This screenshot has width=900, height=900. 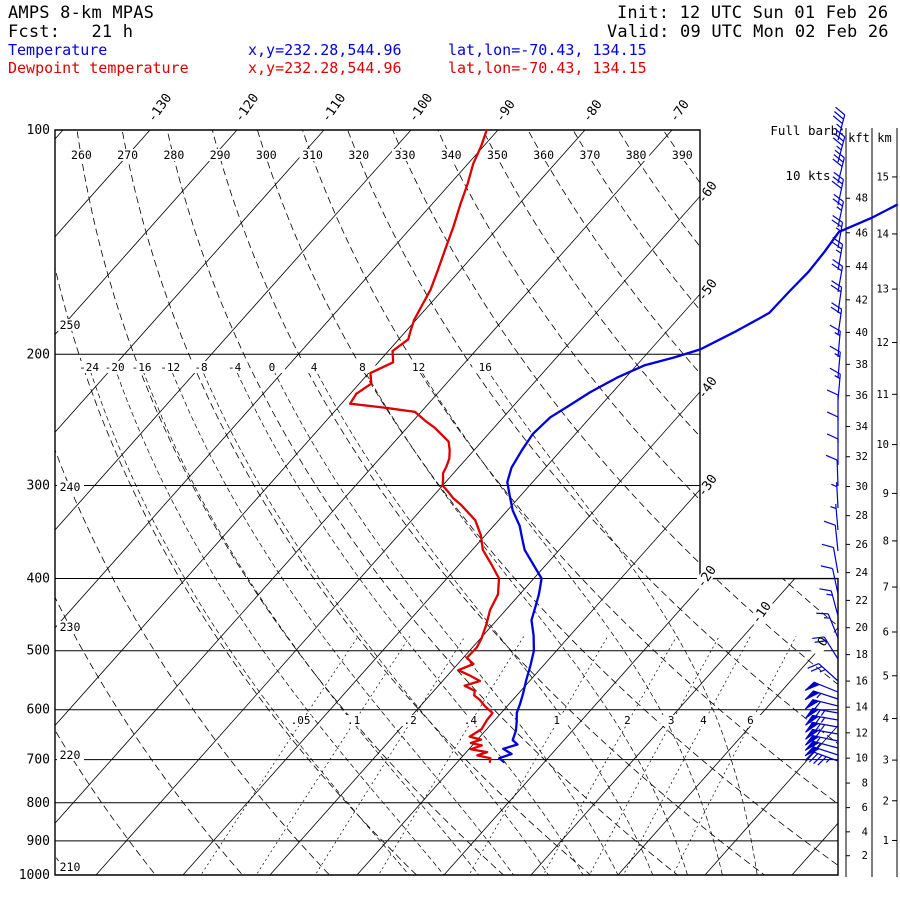 I want to click on pressure-label: 400, so click(x=38, y=579).